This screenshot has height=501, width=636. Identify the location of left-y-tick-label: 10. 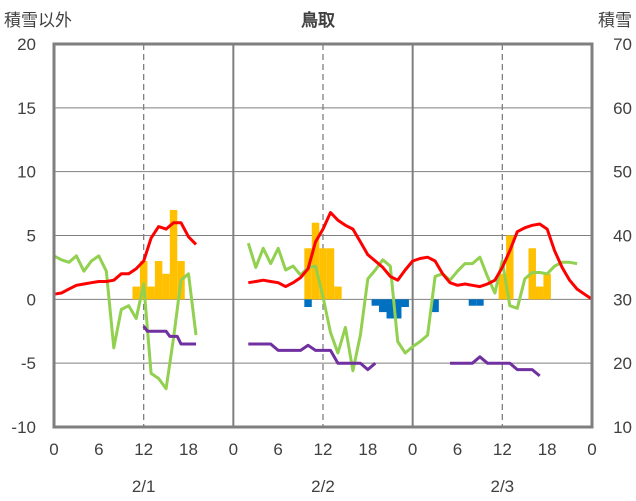
(26, 172).